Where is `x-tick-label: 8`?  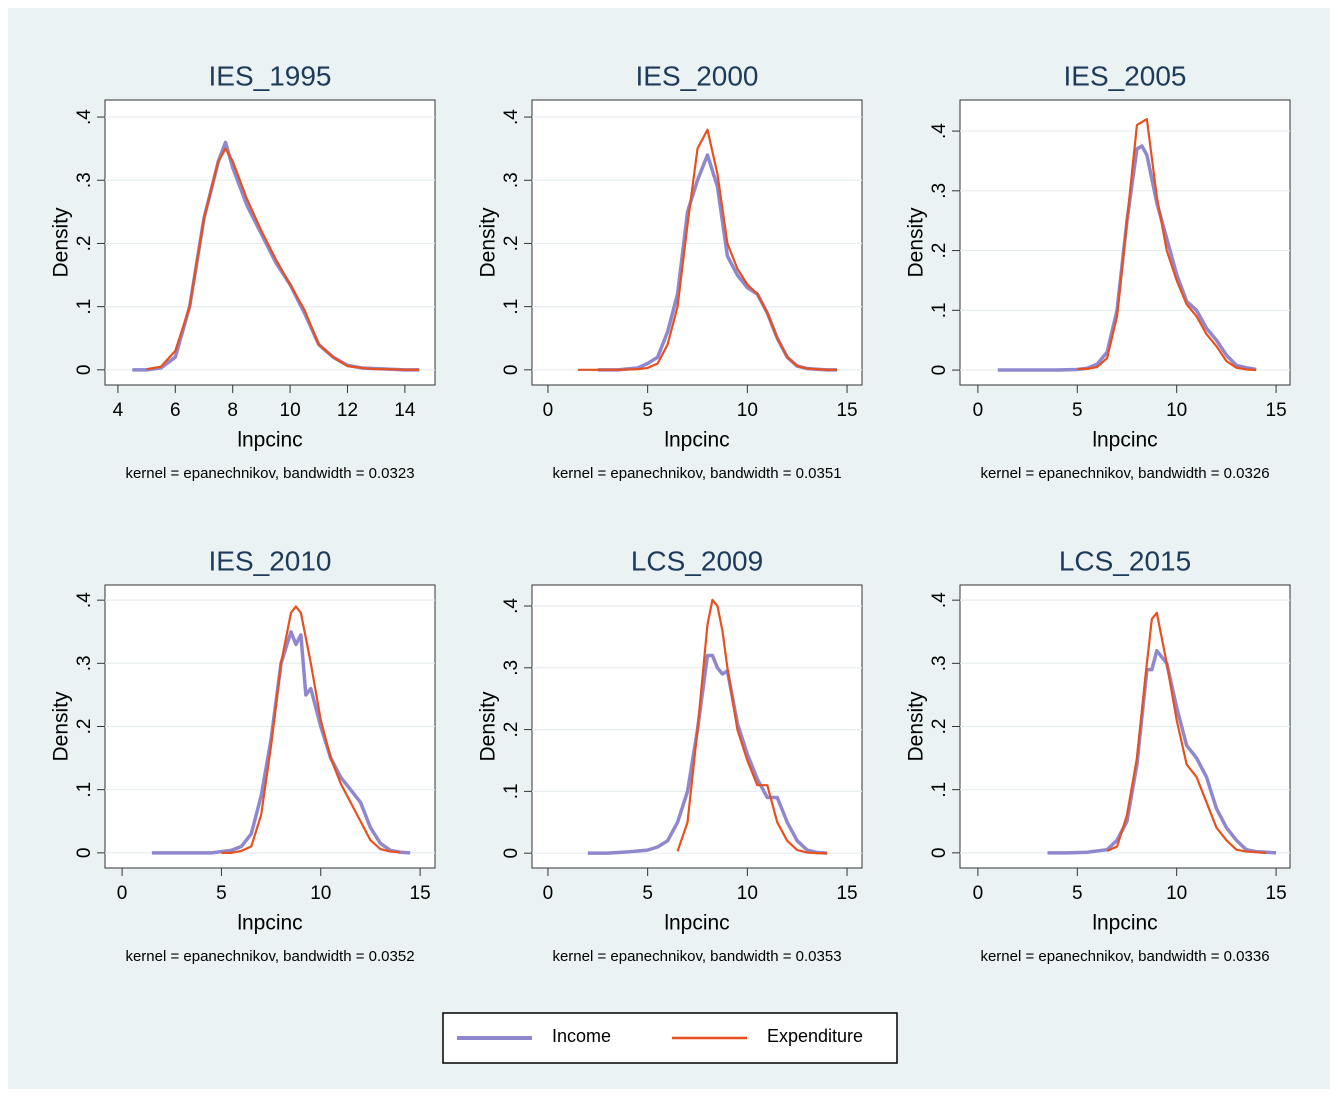 x-tick-label: 8 is located at coordinates (232, 410).